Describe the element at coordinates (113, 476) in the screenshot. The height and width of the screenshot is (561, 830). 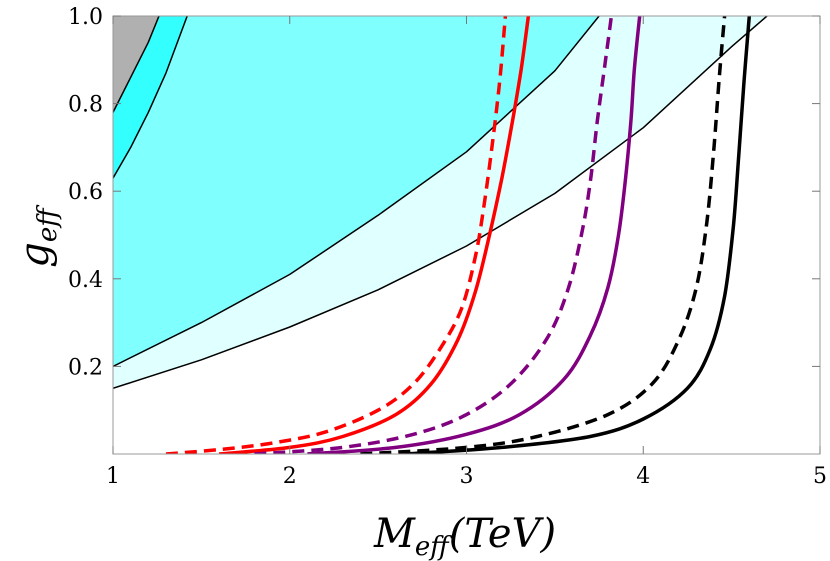
I see `x-tick-label: 1` at that location.